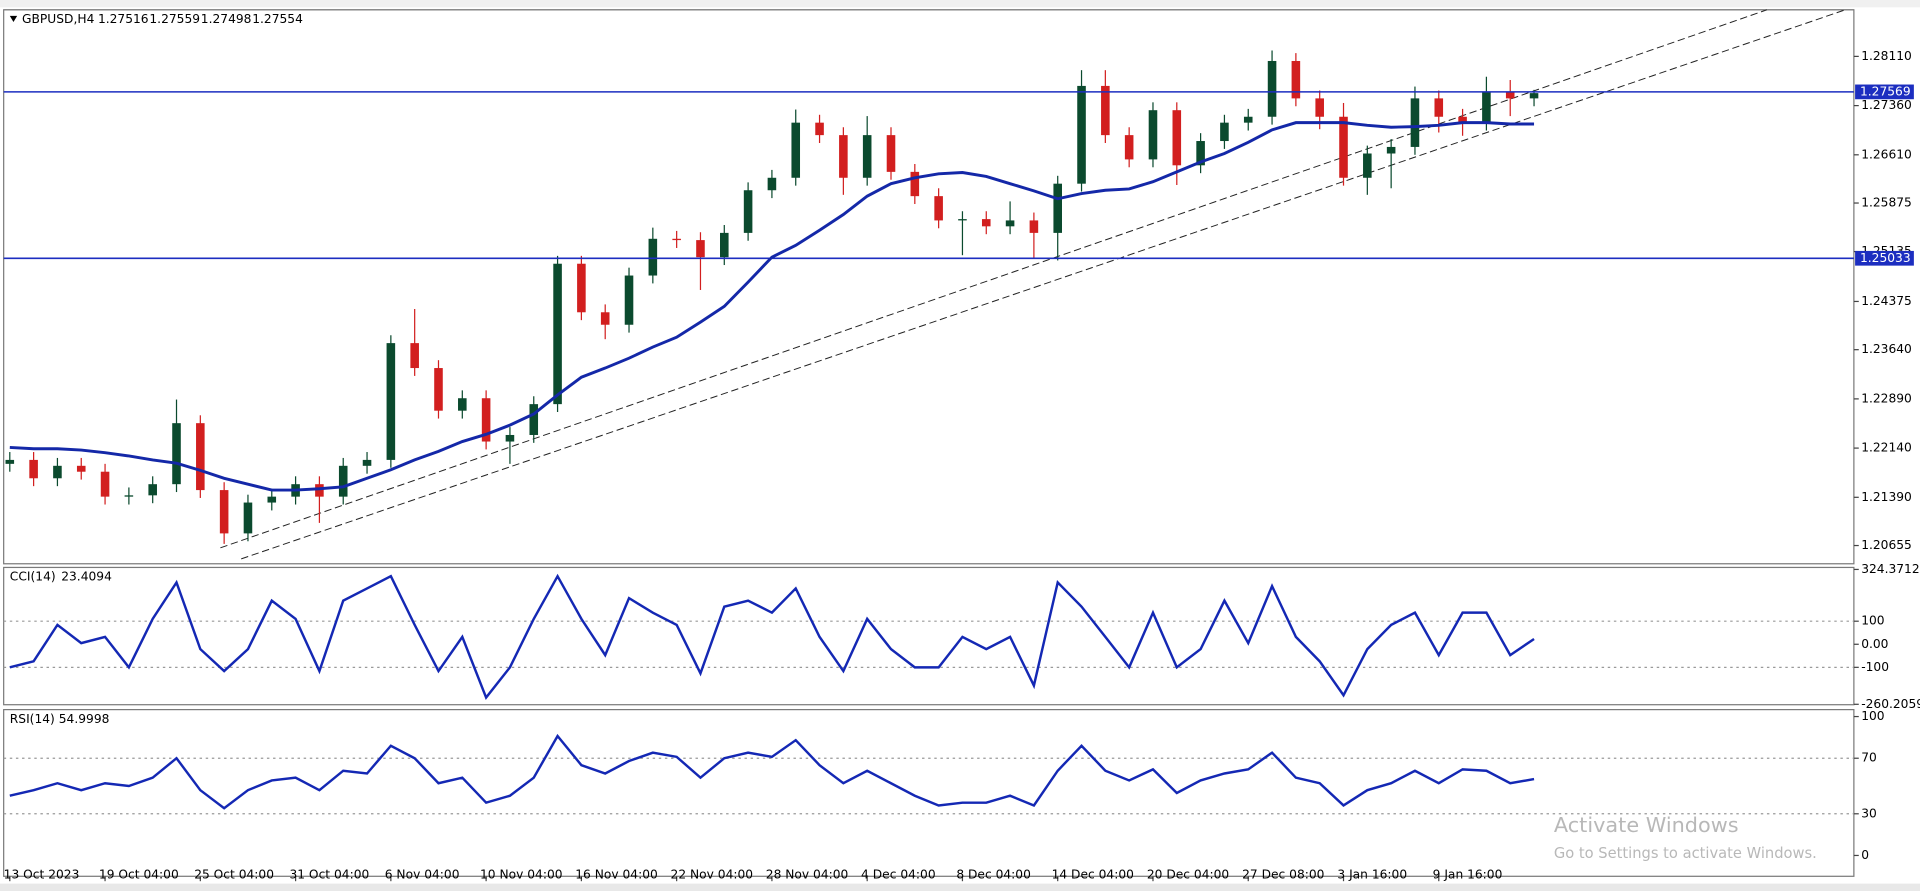 This screenshot has height=891, width=1920. I want to click on x-tick-label: 20 Dec 04:00, so click(1188, 875).